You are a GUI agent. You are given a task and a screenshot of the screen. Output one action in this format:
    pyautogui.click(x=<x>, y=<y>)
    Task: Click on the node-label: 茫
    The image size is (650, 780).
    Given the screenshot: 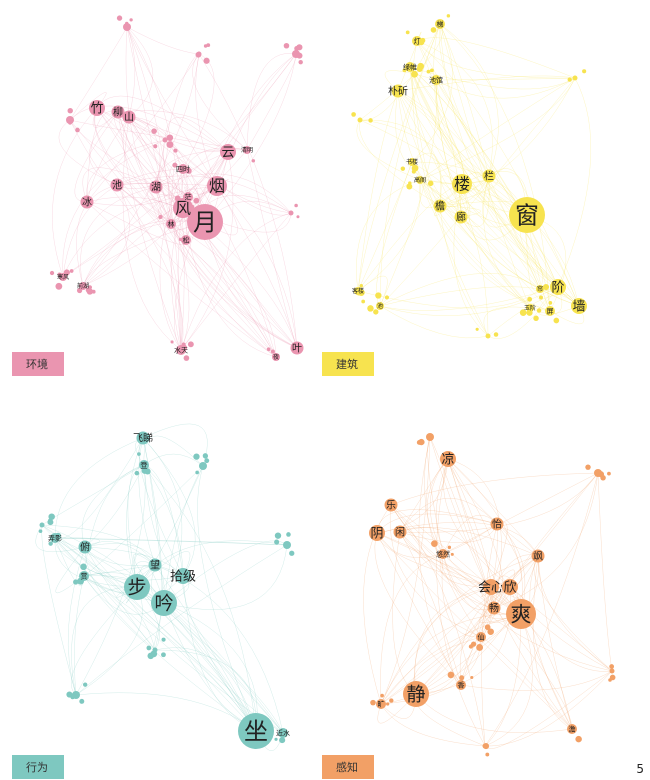 What is the action you would take?
    pyautogui.click(x=188, y=196)
    